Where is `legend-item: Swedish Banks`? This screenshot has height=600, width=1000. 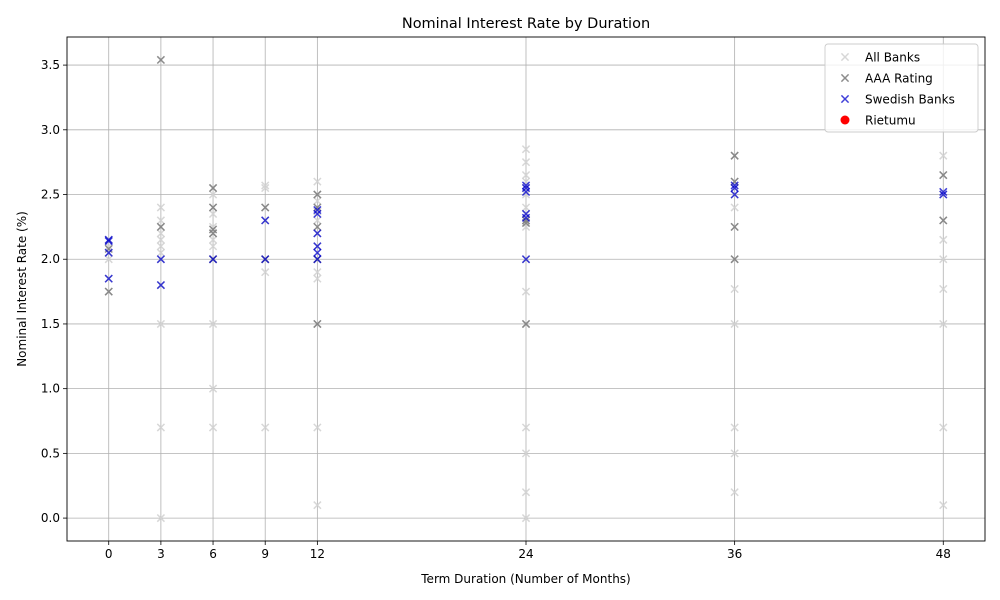 legend-item: Swedish Banks is located at coordinates (897, 100).